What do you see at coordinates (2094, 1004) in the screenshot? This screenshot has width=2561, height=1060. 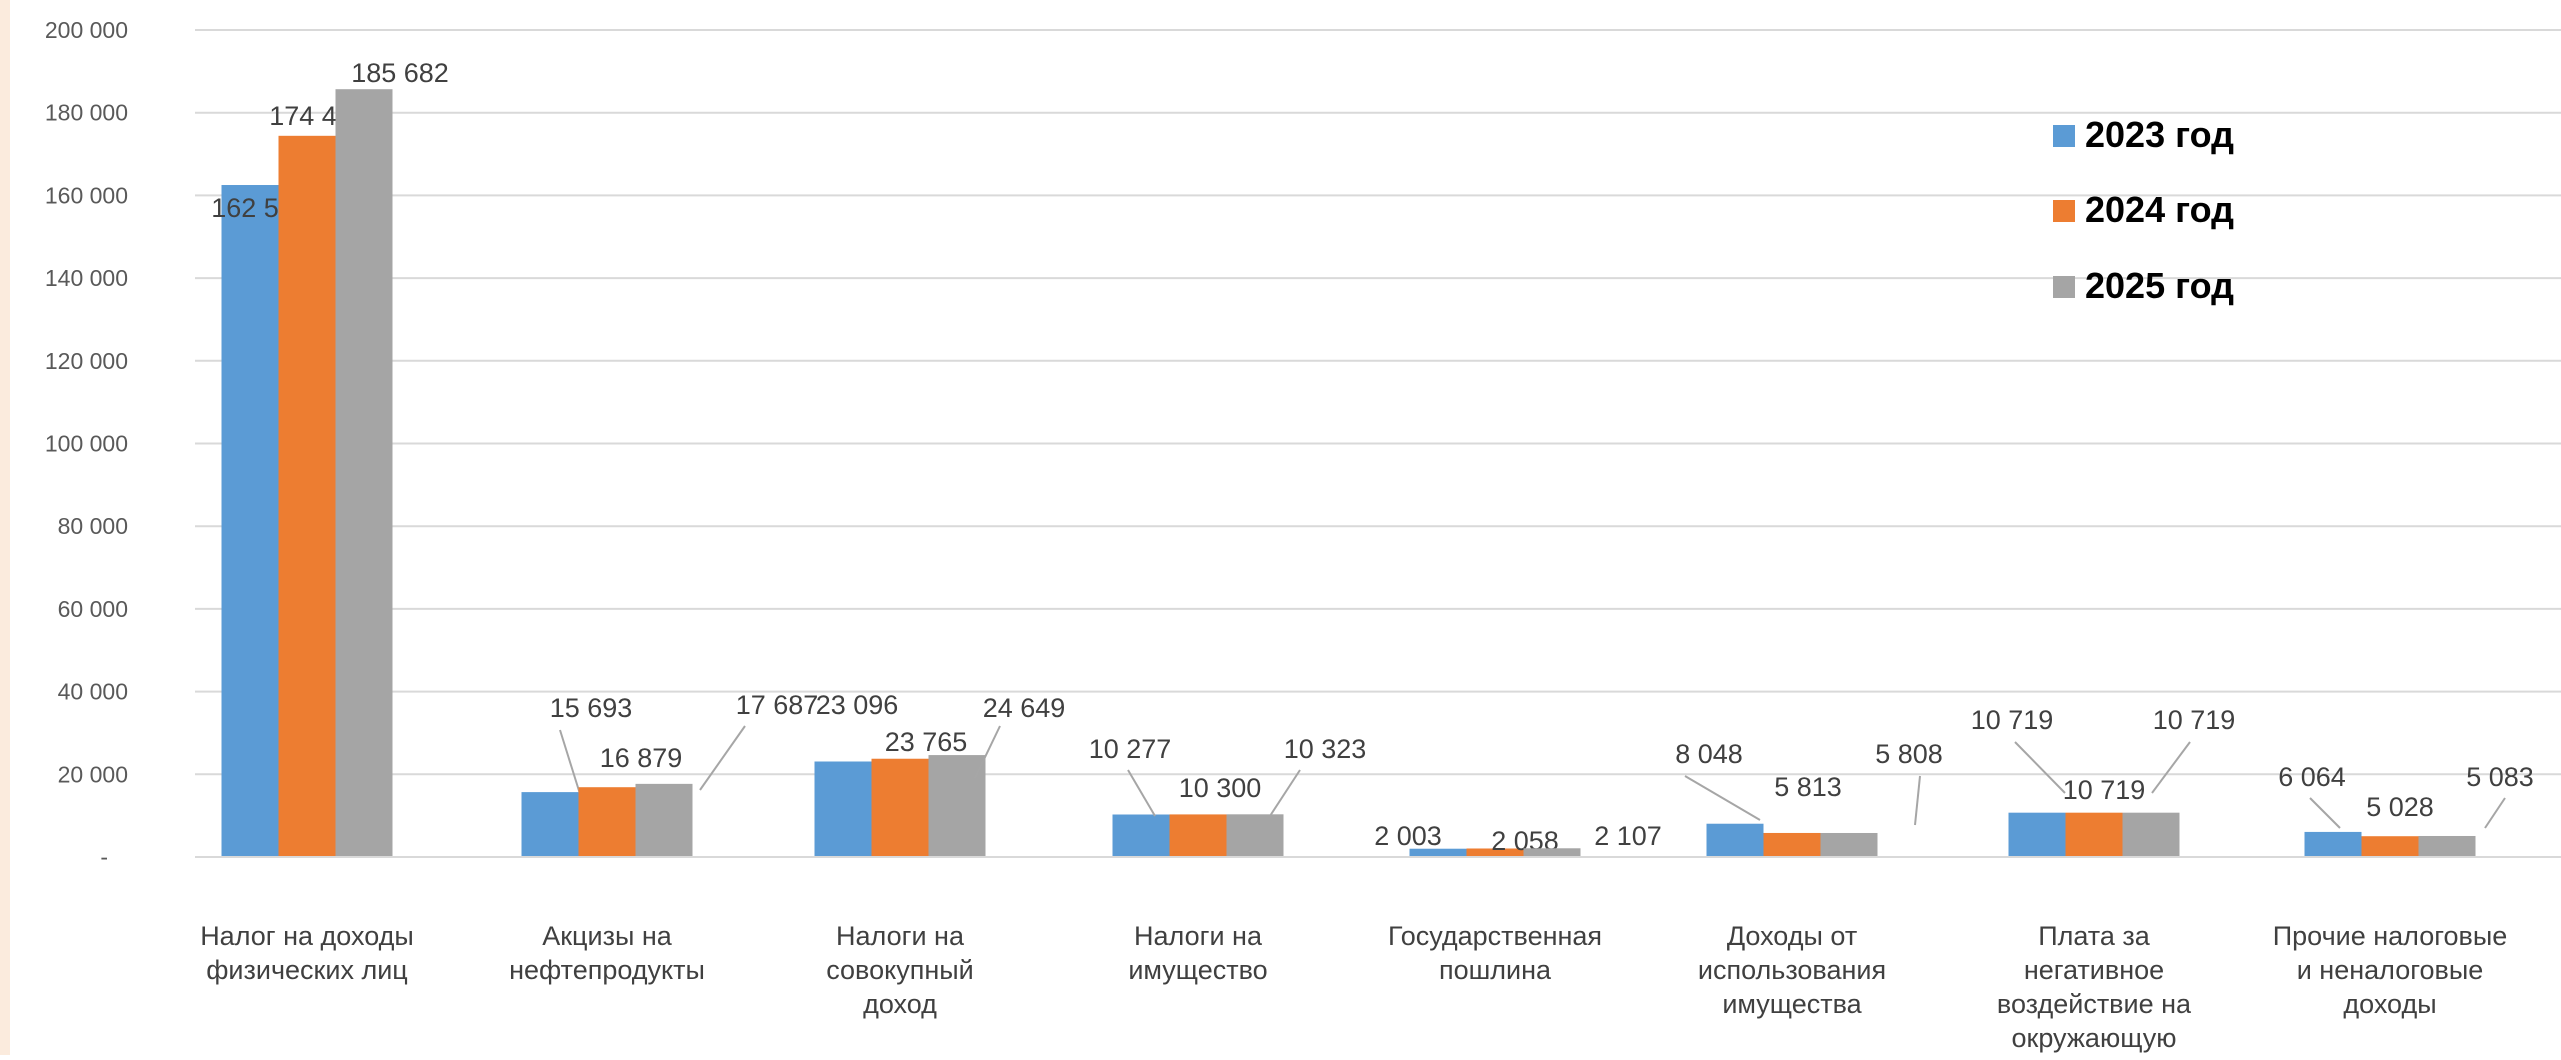 I see `category-label-line: воздействие на` at bounding box center [2094, 1004].